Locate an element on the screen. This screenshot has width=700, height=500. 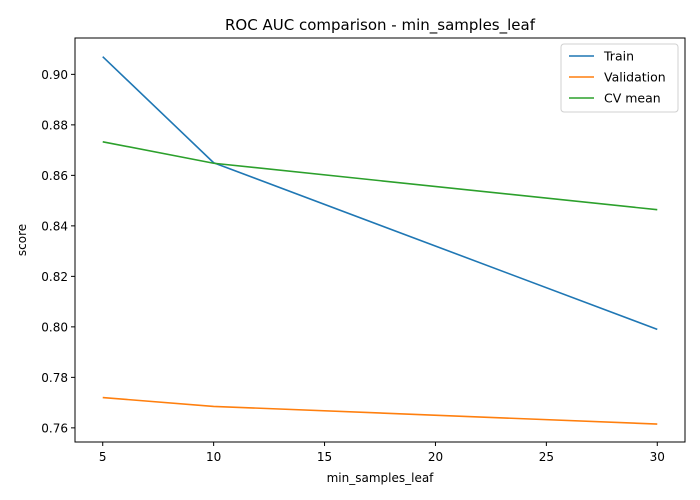
series-line-validation is located at coordinates (380, 410).